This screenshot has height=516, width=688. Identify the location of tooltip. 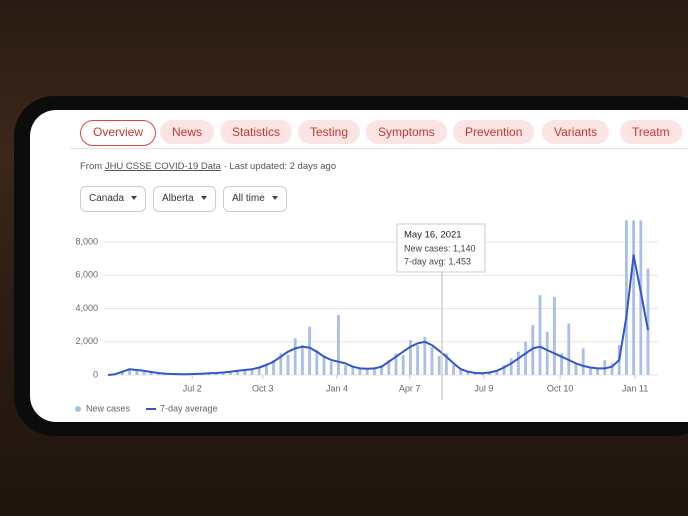
(441, 248).